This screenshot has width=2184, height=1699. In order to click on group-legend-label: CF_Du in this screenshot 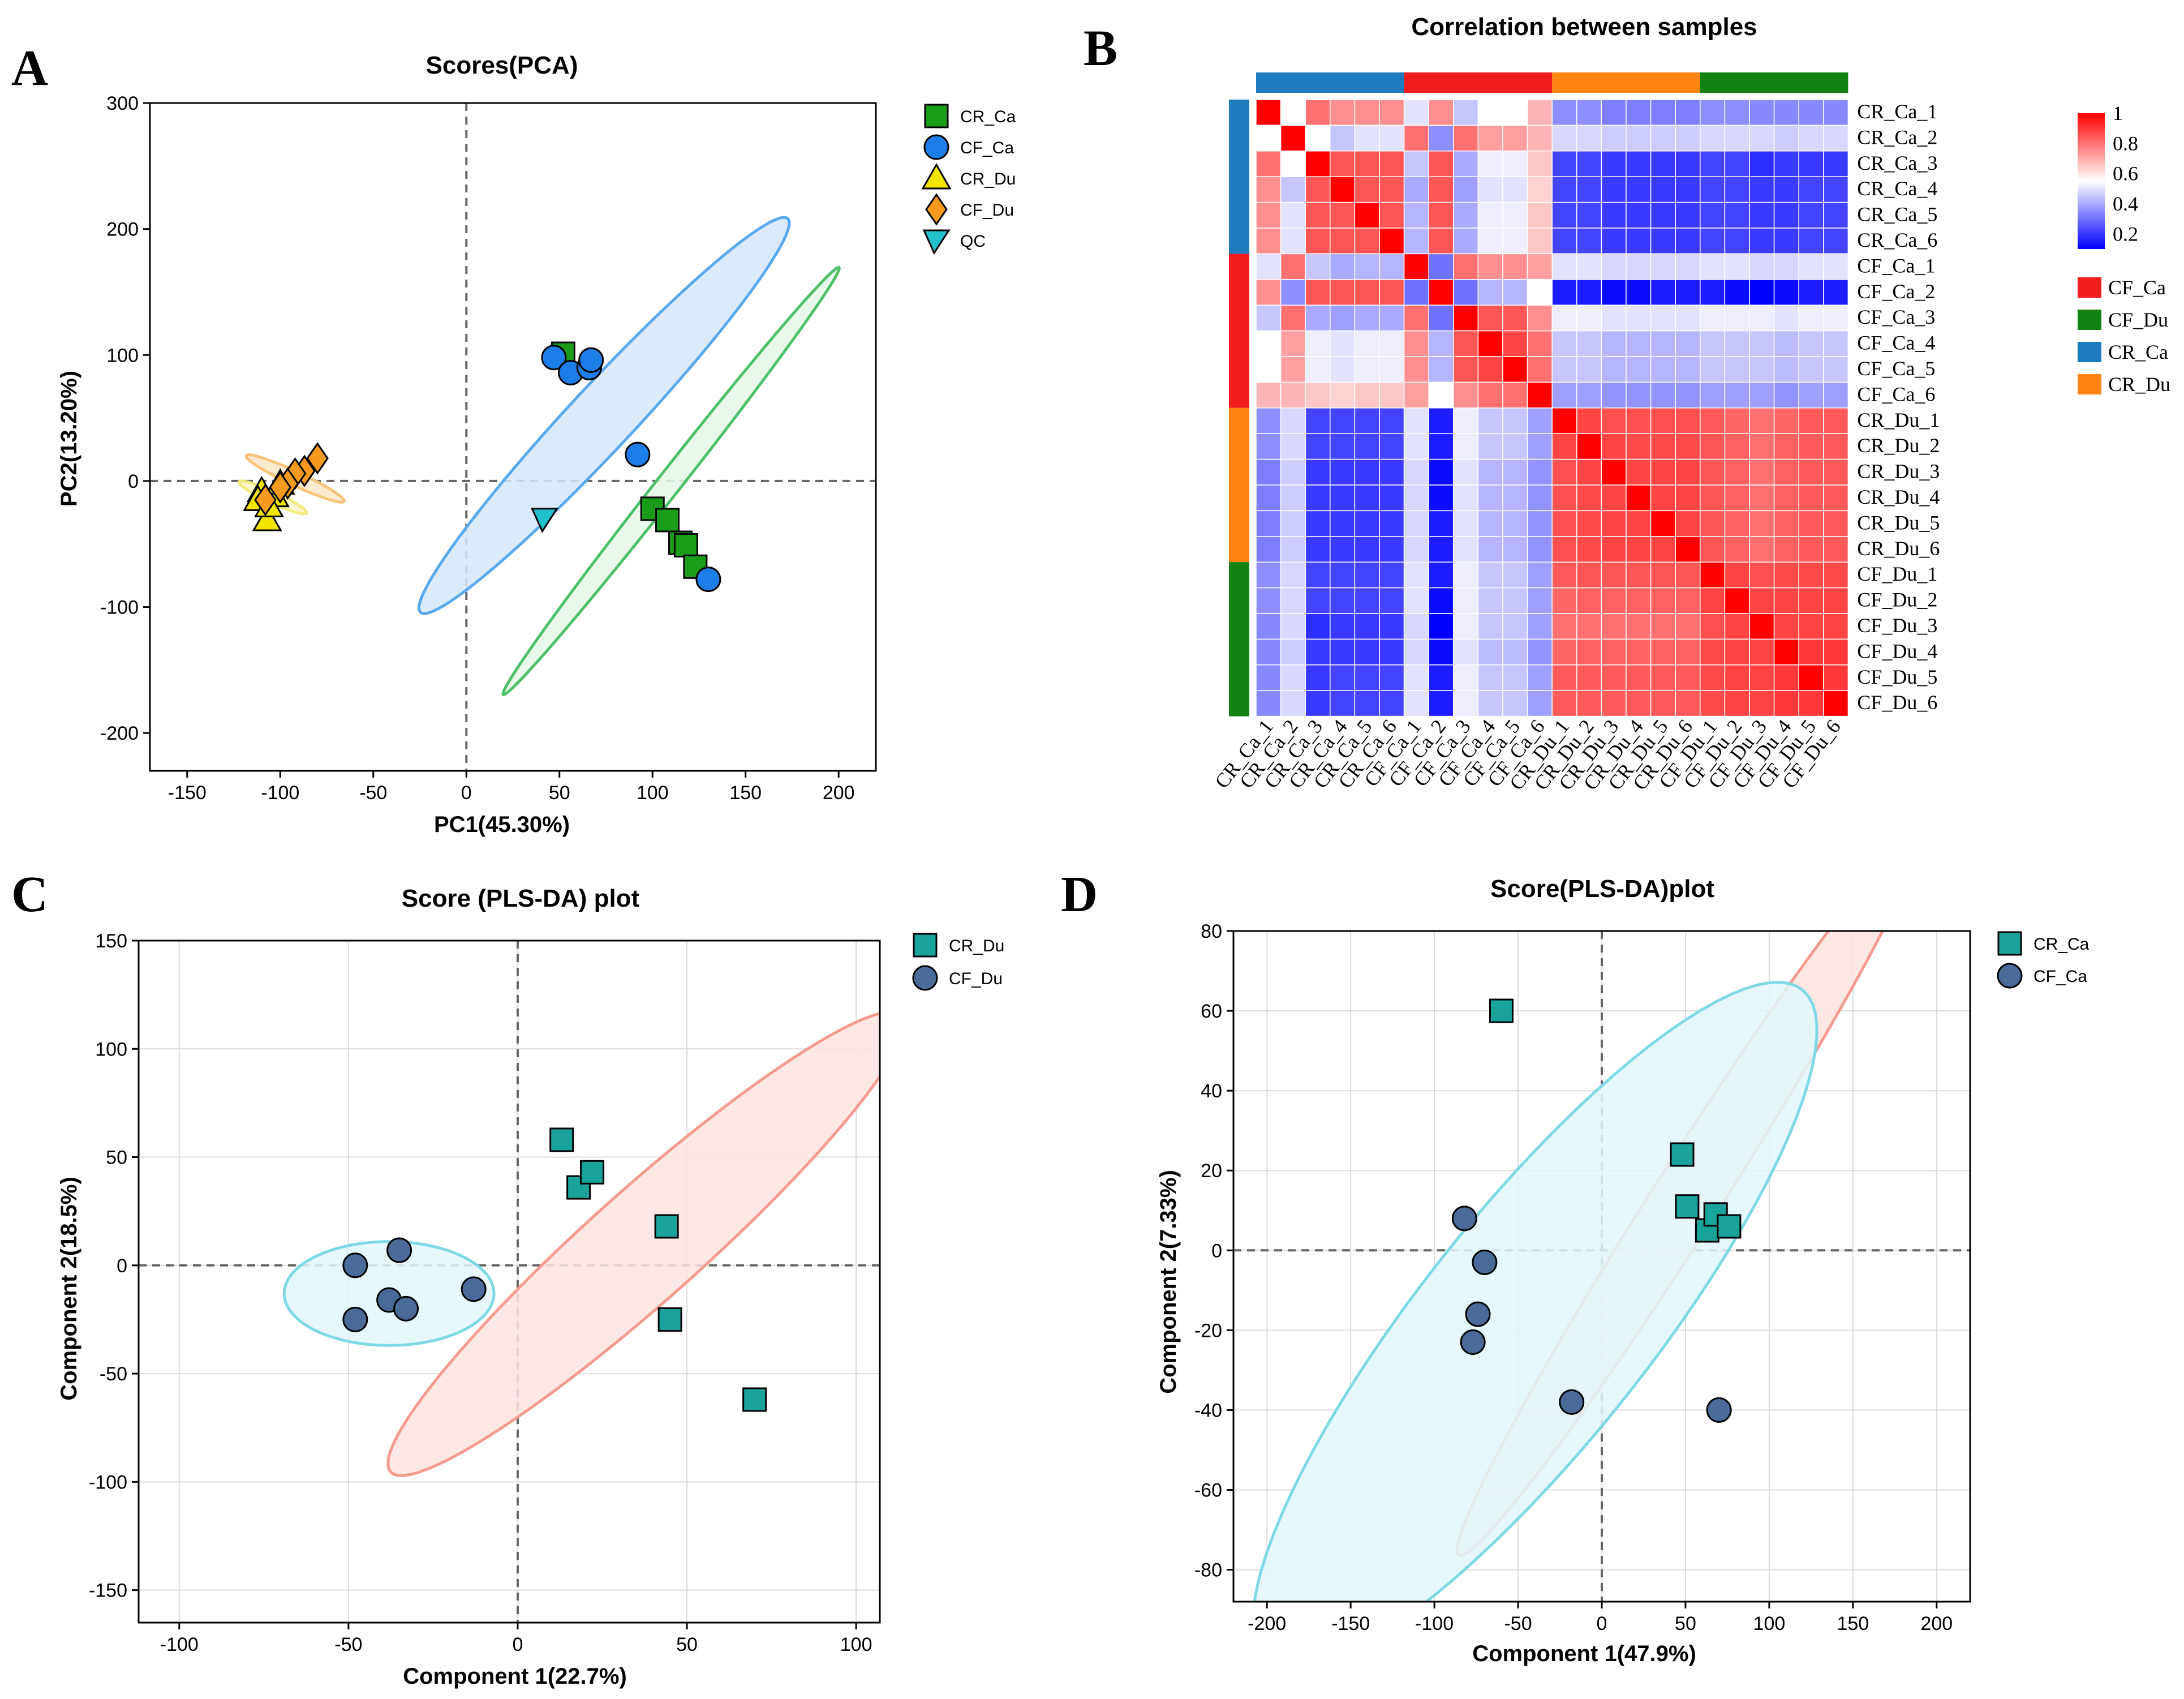, I will do `click(2138, 320)`.